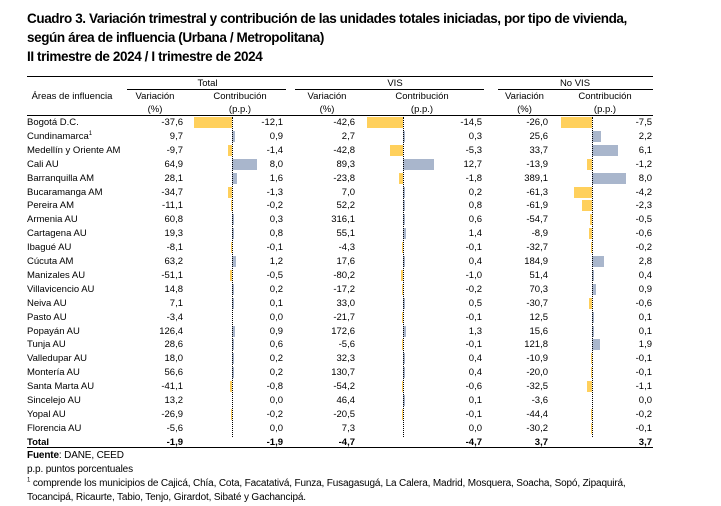  I want to click on contribucion-value: -1,0, so click(473, 275).